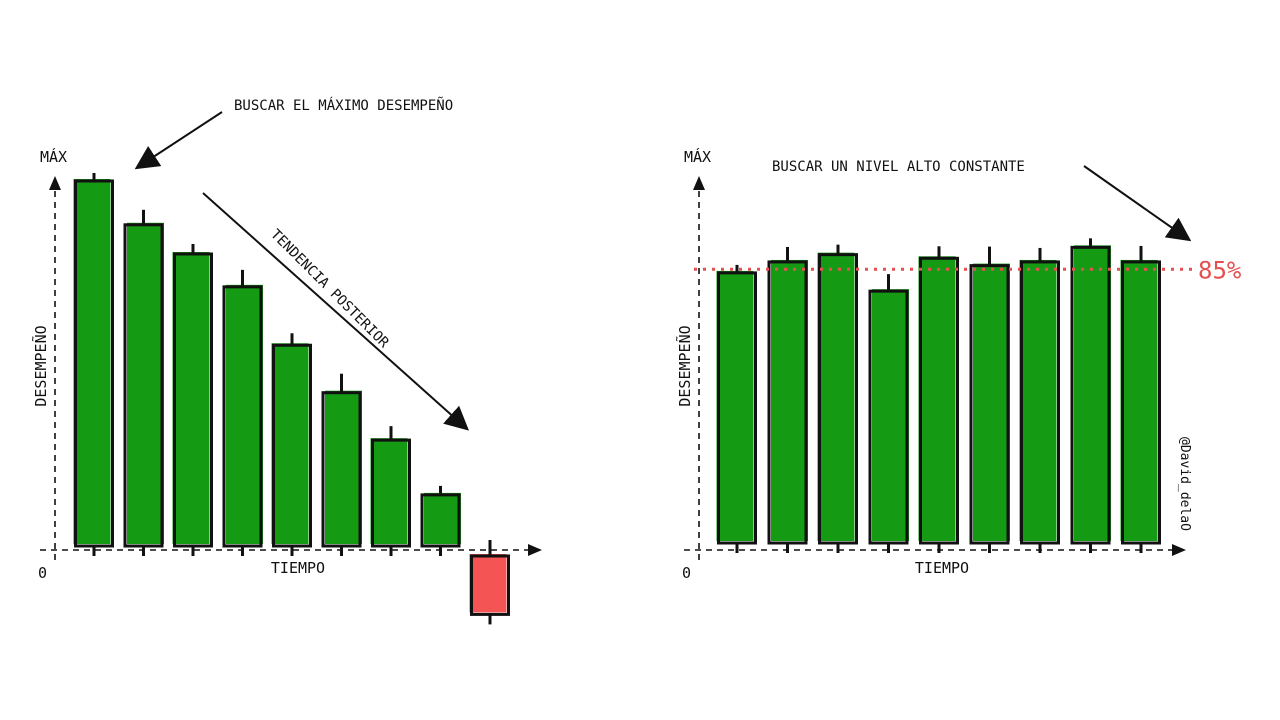  What do you see at coordinates (55, 183) in the screenshot?
I see `left-y-axis-arrow` at bounding box center [55, 183].